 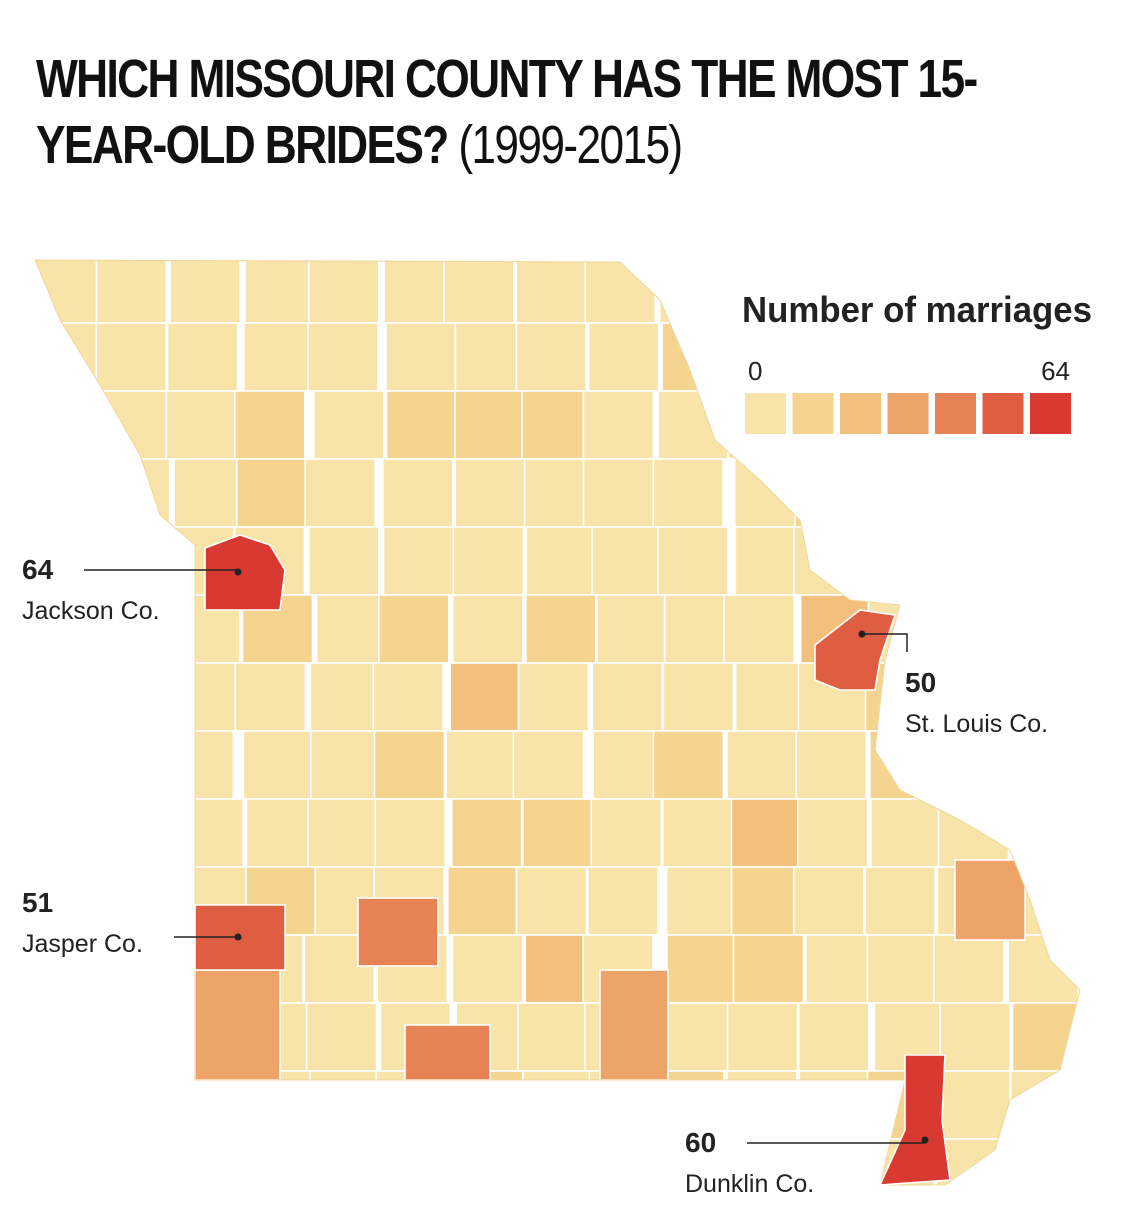 What do you see at coordinates (570, 145) in the screenshot?
I see `subtitle: (1999-2015)` at bounding box center [570, 145].